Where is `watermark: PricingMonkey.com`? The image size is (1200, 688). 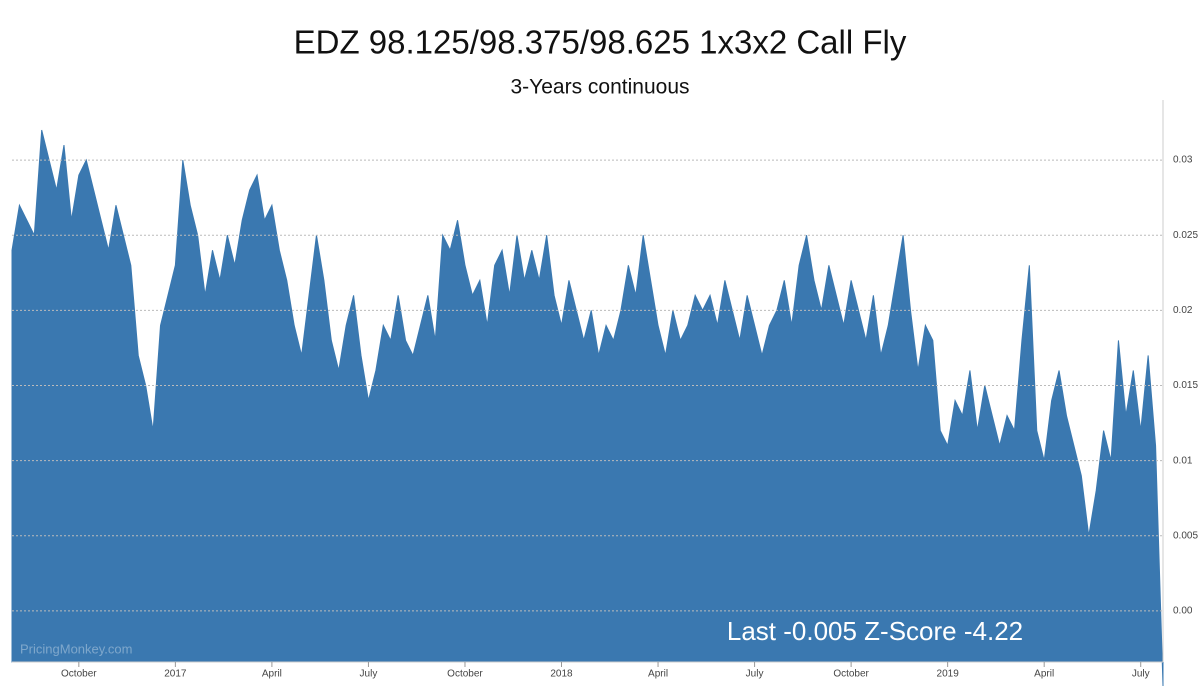
watermark: PricingMonkey.com is located at coordinates (76, 648).